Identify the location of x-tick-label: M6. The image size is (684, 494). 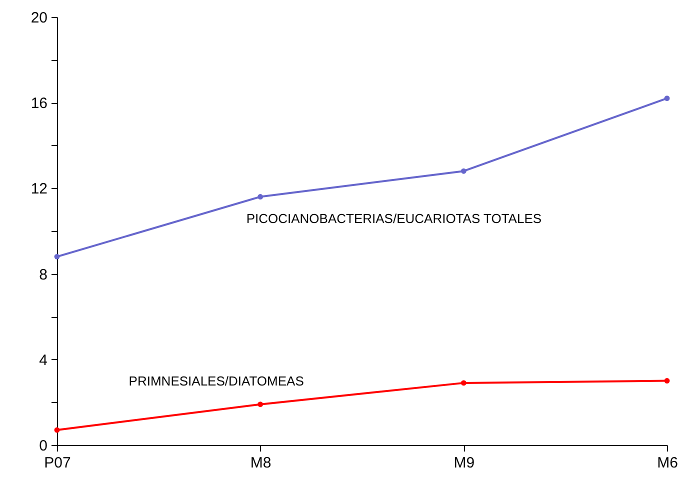
(667, 463).